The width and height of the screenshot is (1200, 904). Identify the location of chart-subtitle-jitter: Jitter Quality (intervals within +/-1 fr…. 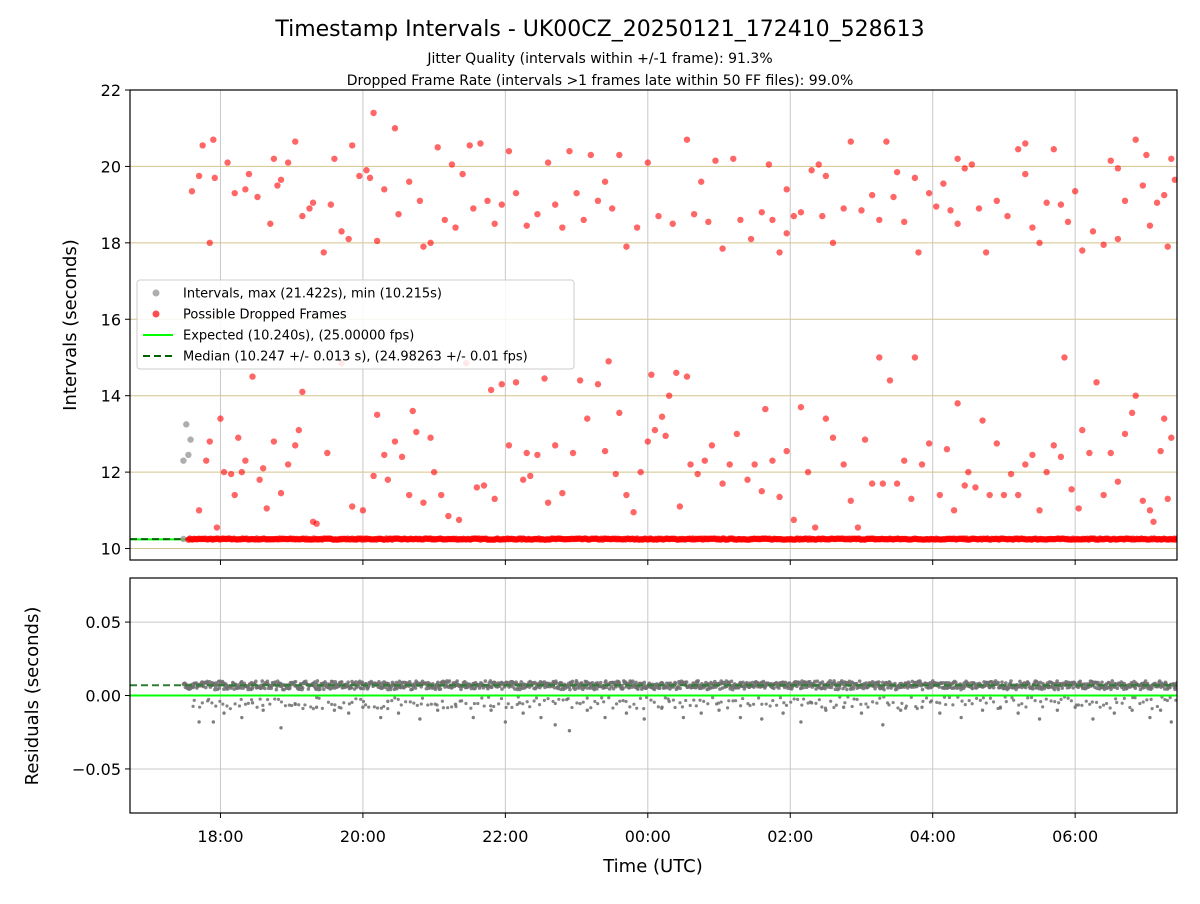
(599, 59).